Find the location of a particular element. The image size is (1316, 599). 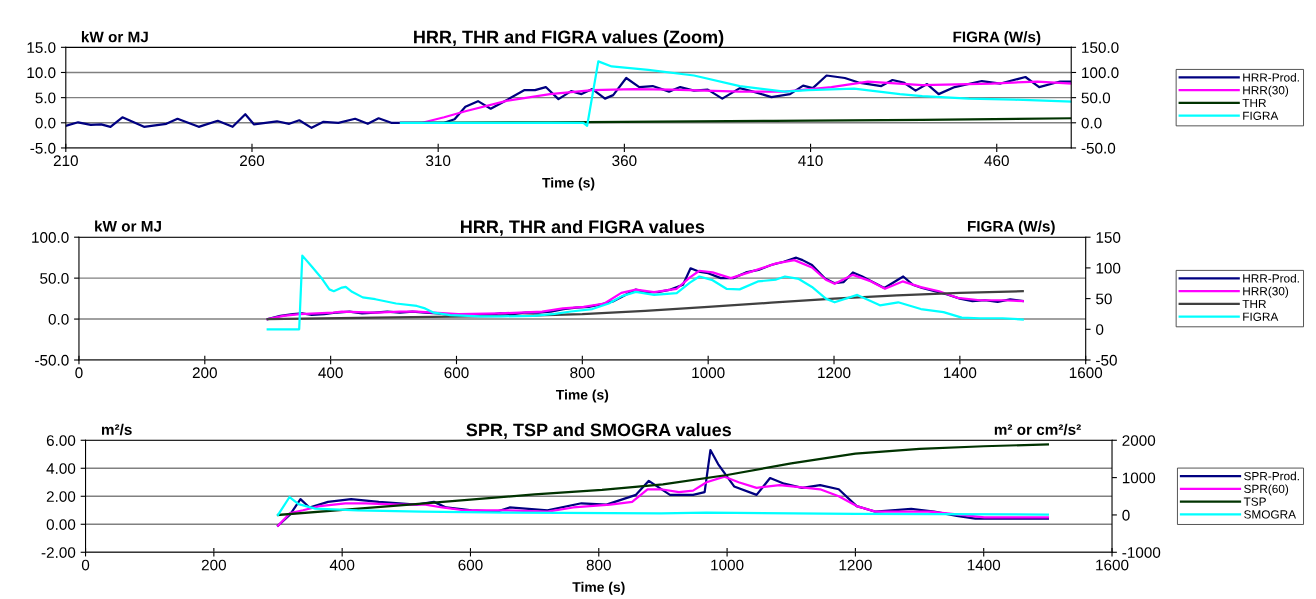

y-tick-label: 50.0 is located at coordinates (54, 278).